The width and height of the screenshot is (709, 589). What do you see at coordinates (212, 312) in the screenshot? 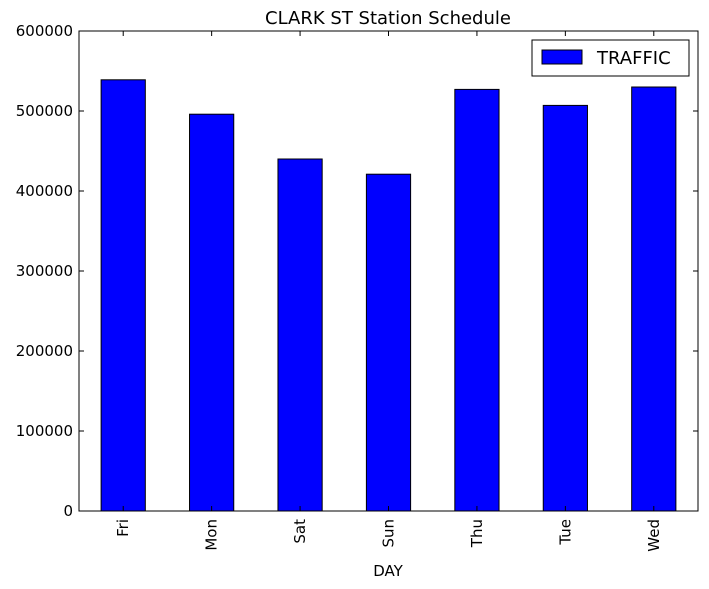
I see `bar-mon` at bounding box center [212, 312].